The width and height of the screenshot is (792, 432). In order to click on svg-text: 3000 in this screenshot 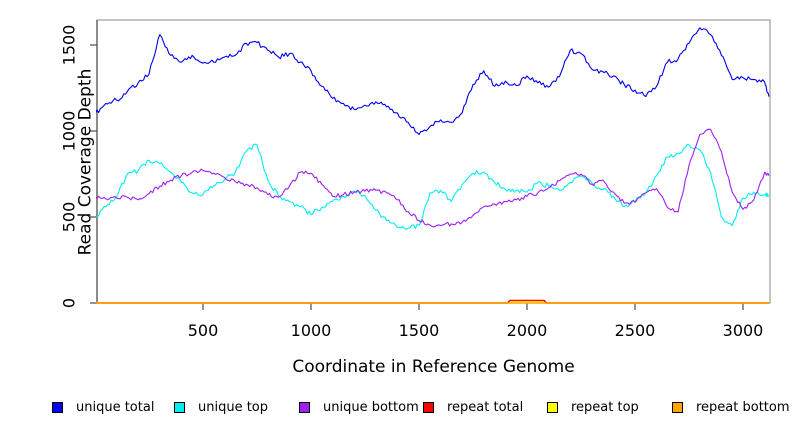, I will do `click(743, 330)`.